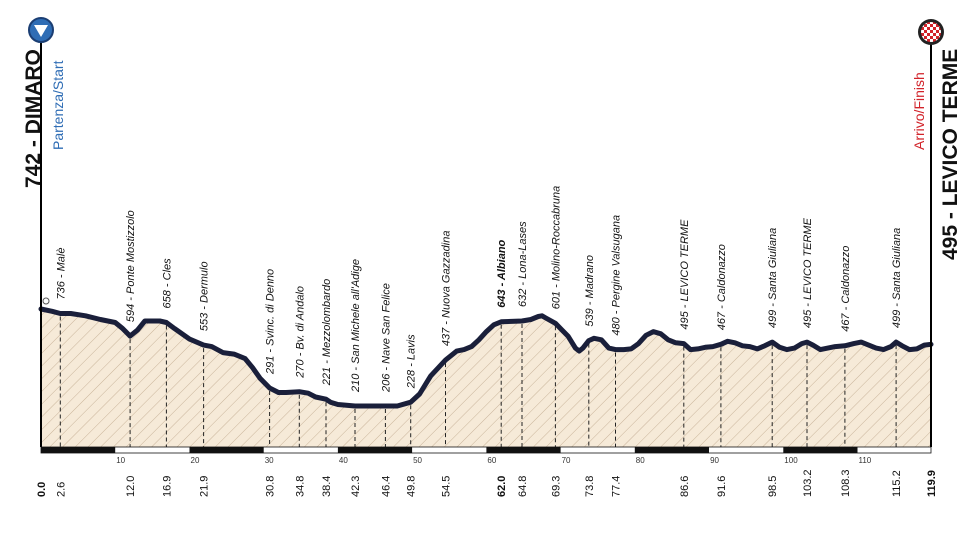  I want to click on distance-tick: 10, so click(120, 460).